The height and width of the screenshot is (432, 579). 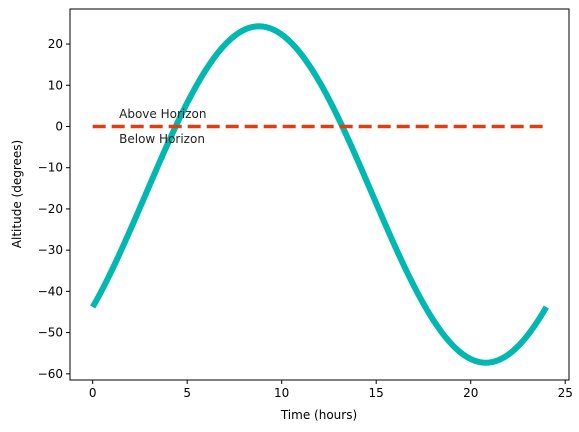 What do you see at coordinates (50, 333) in the screenshot?
I see `y-tick-label: −50` at bounding box center [50, 333].